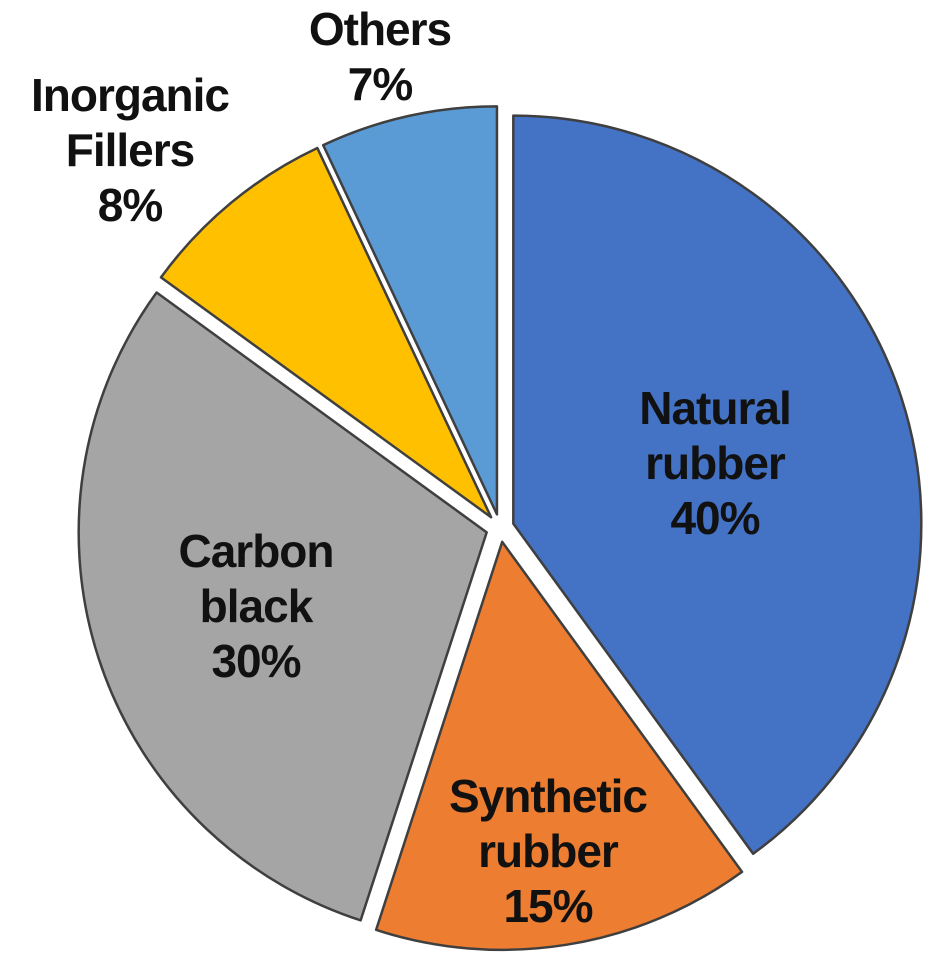 This screenshot has height=977, width=933. I want to click on slice-label-natural-rubber: Natural rubber 40%, so click(714, 463).